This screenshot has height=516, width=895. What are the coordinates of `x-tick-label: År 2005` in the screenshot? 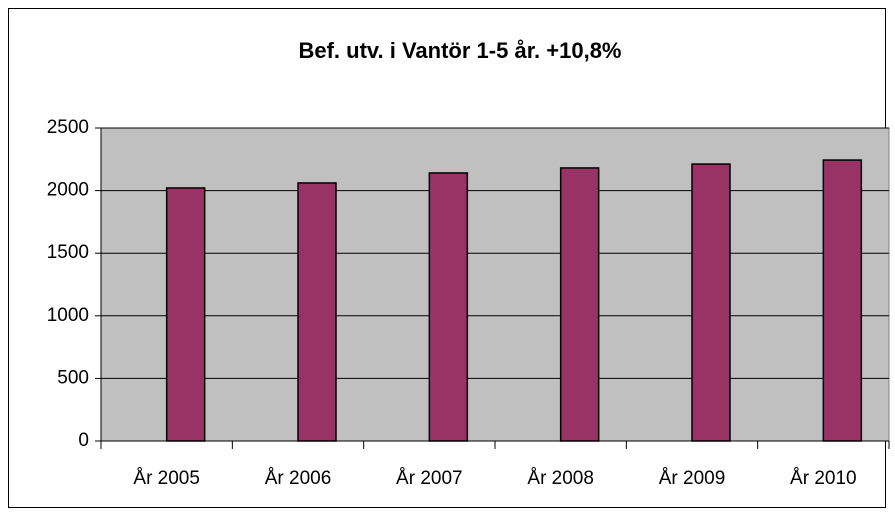 It's located at (166, 478).